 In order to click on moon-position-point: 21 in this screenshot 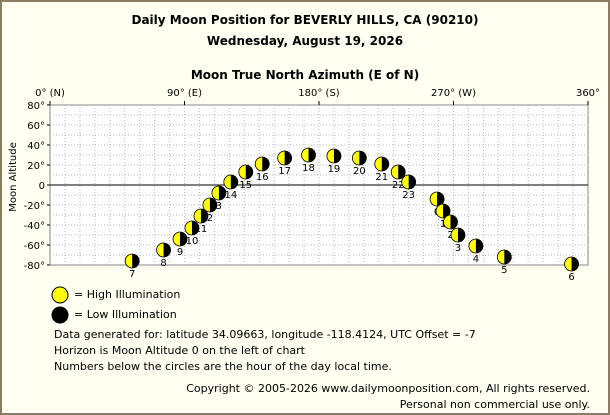, I will do `click(382, 169)`.